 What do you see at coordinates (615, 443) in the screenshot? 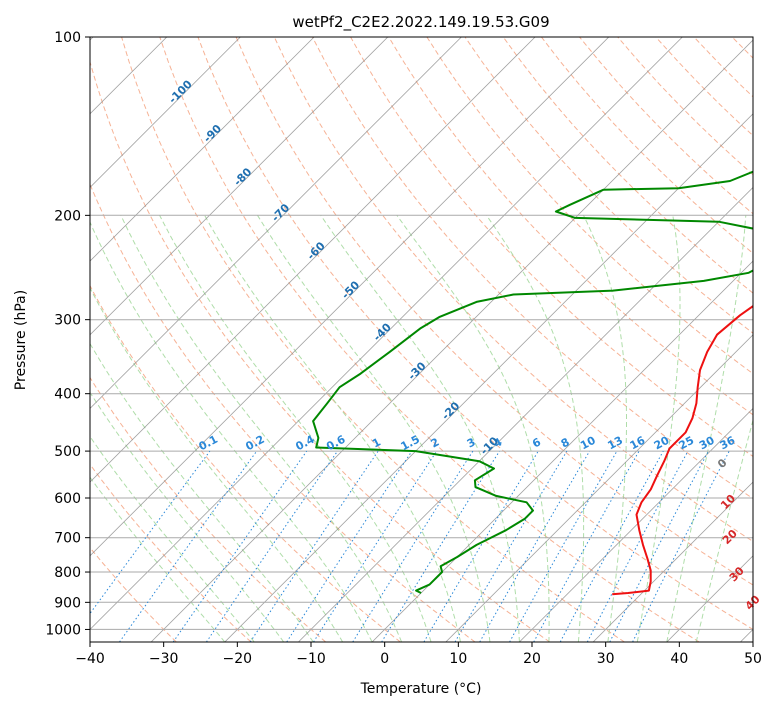
I see `mixing-ratio-label: 13` at bounding box center [615, 443].